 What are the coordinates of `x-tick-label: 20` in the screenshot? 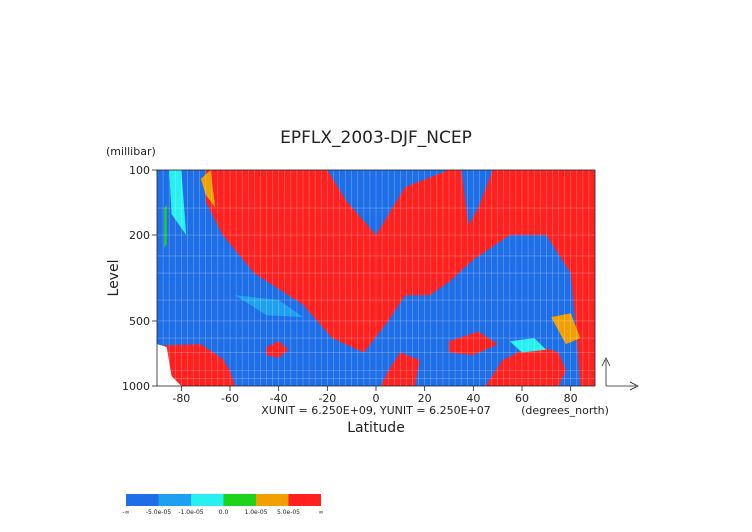 It's located at (425, 398).